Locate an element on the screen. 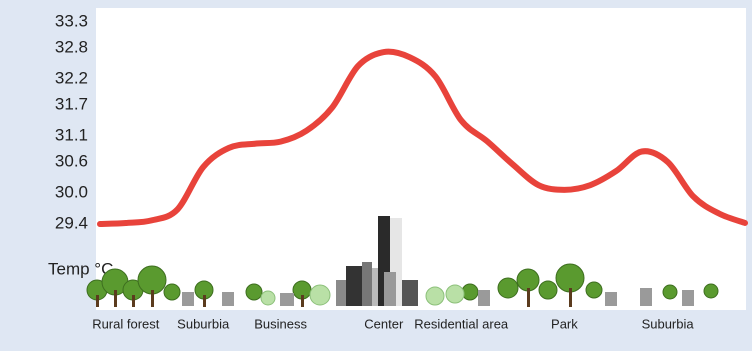 This screenshot has width=752, height=351. y-tick-label: 29.4 is located at coordinates (71, 222).